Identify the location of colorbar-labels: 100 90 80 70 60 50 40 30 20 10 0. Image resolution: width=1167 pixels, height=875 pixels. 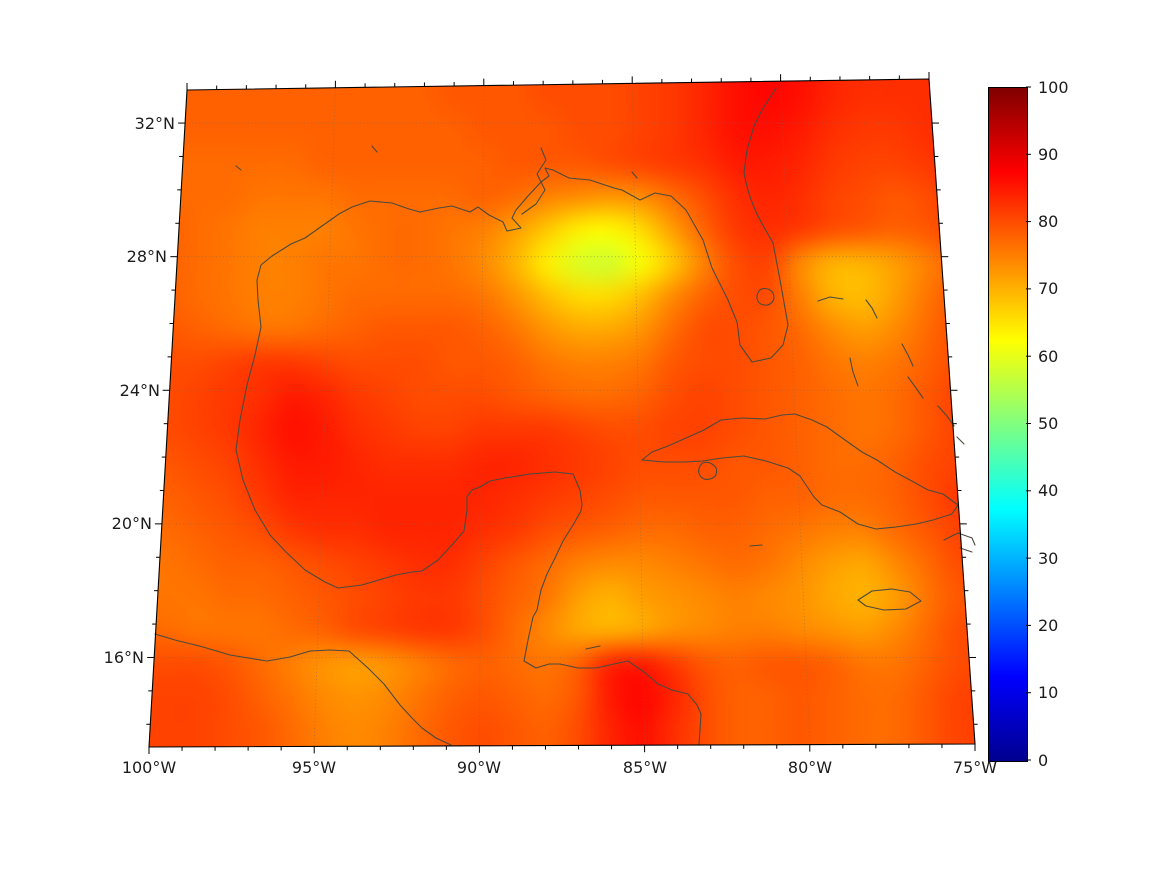
(1053, 424).